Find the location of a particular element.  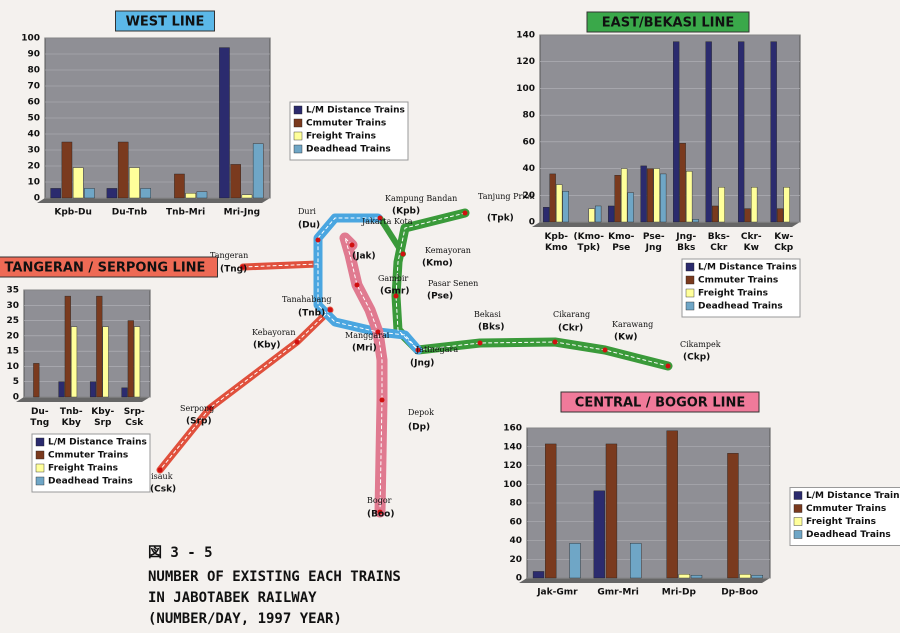

y-tick-label: 40 is located at coordinates (515, 541).